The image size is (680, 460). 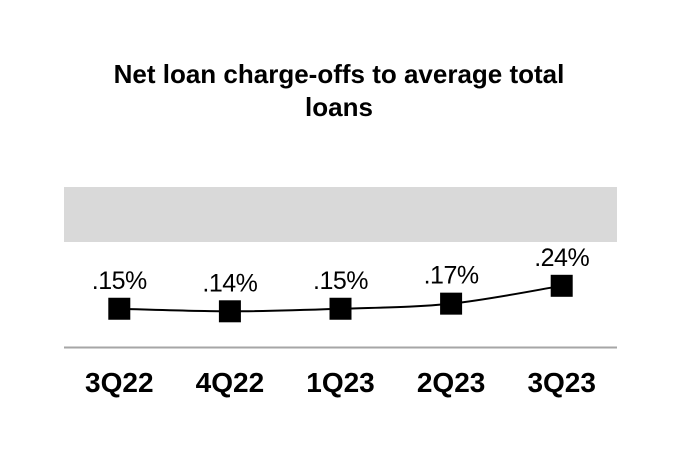 I want to click on x-axis-label: 2Q23, so click(x=451, y=382).